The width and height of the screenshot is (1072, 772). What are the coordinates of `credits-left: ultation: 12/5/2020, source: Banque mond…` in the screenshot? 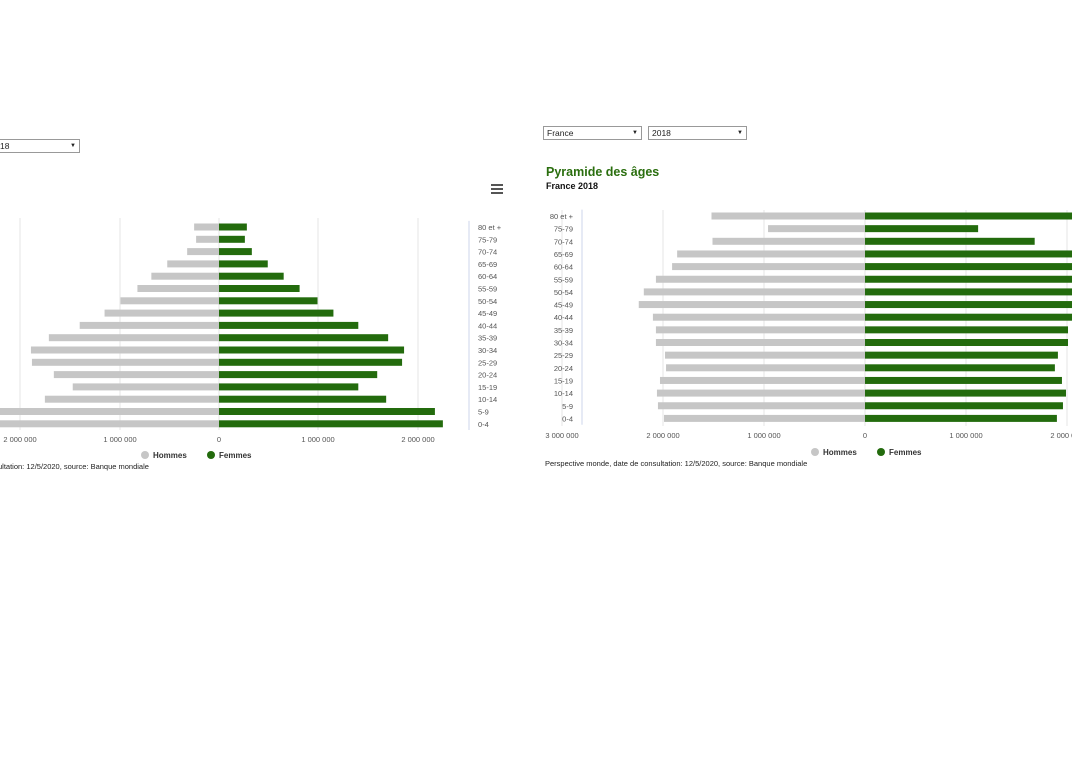 It's located at (74, 466).